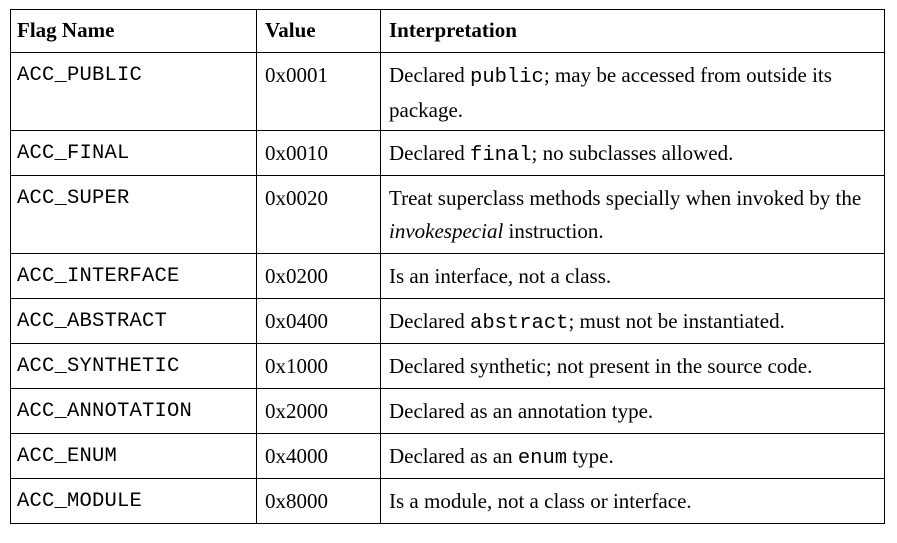  I want to click on inline-code: abstract, so click(519, 323).